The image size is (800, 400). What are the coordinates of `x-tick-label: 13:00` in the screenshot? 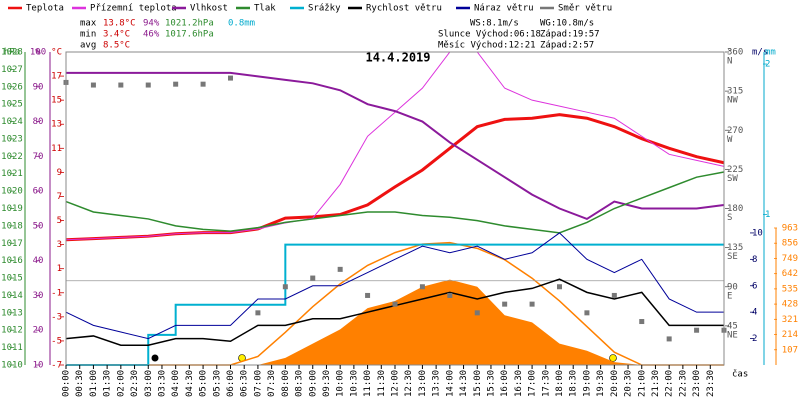 It's located at (423, 383).